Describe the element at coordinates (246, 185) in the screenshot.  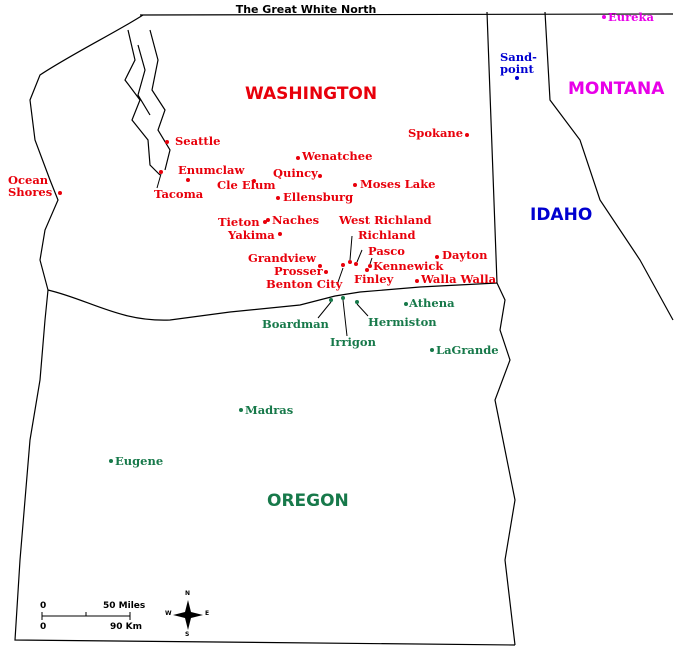
I see `city-label: Cle Elum` at that location.